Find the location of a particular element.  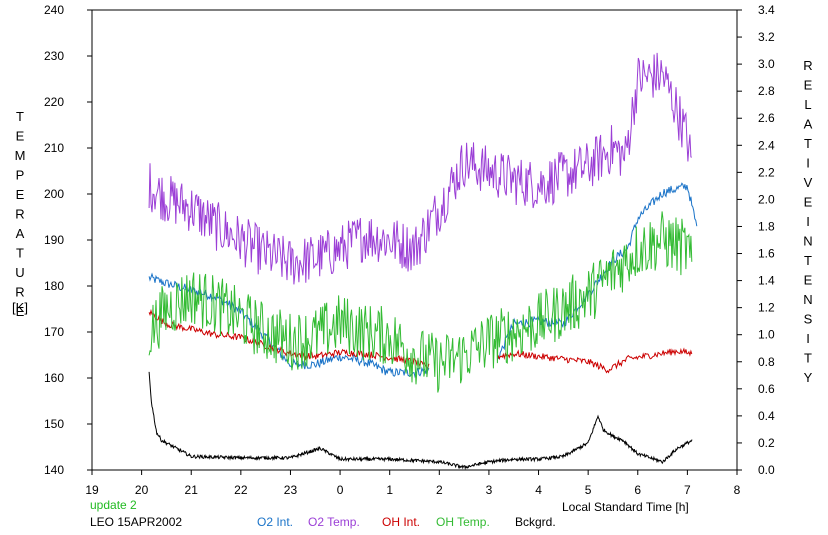

right-tick-label: 0.8 is located at coordinates (766, 362).